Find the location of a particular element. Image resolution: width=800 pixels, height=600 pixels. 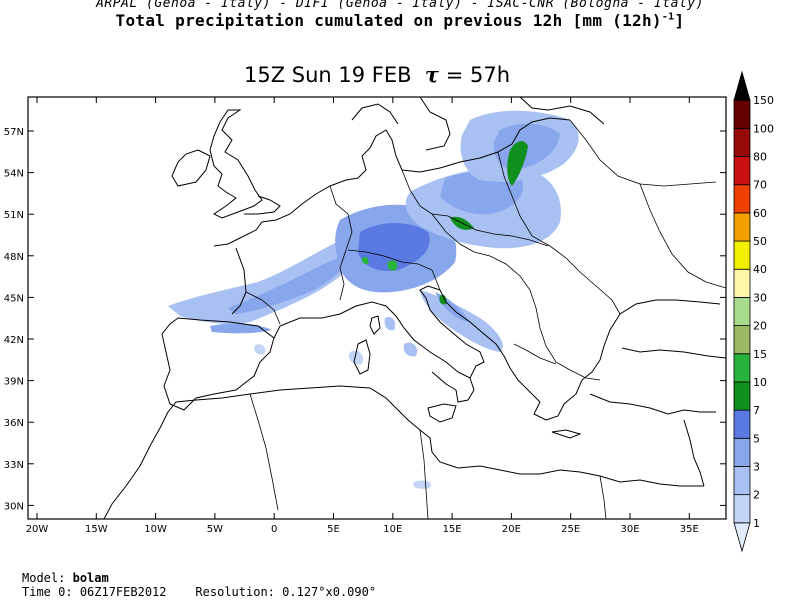

coast-ireland is located at coordinates (191, 168).